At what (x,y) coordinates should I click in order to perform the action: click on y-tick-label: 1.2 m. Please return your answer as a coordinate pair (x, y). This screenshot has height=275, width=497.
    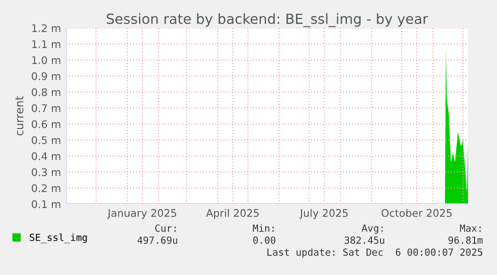
    Looking at the image, I should click on (46, 28).